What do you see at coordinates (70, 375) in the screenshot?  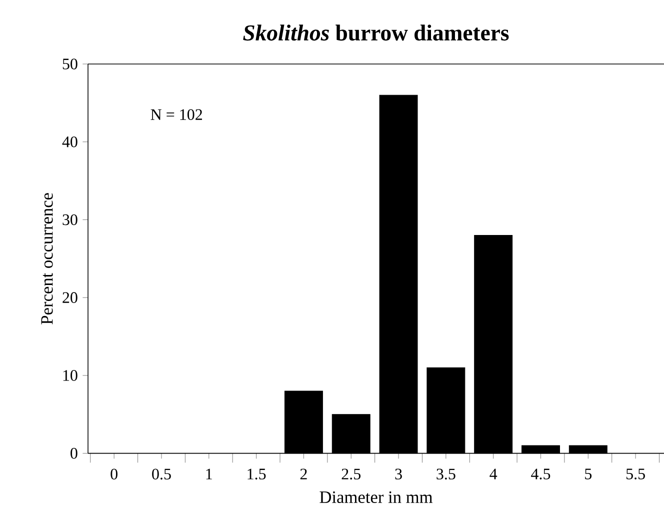 I see `y-tick-label: 10` at bounding box center [70, 375].